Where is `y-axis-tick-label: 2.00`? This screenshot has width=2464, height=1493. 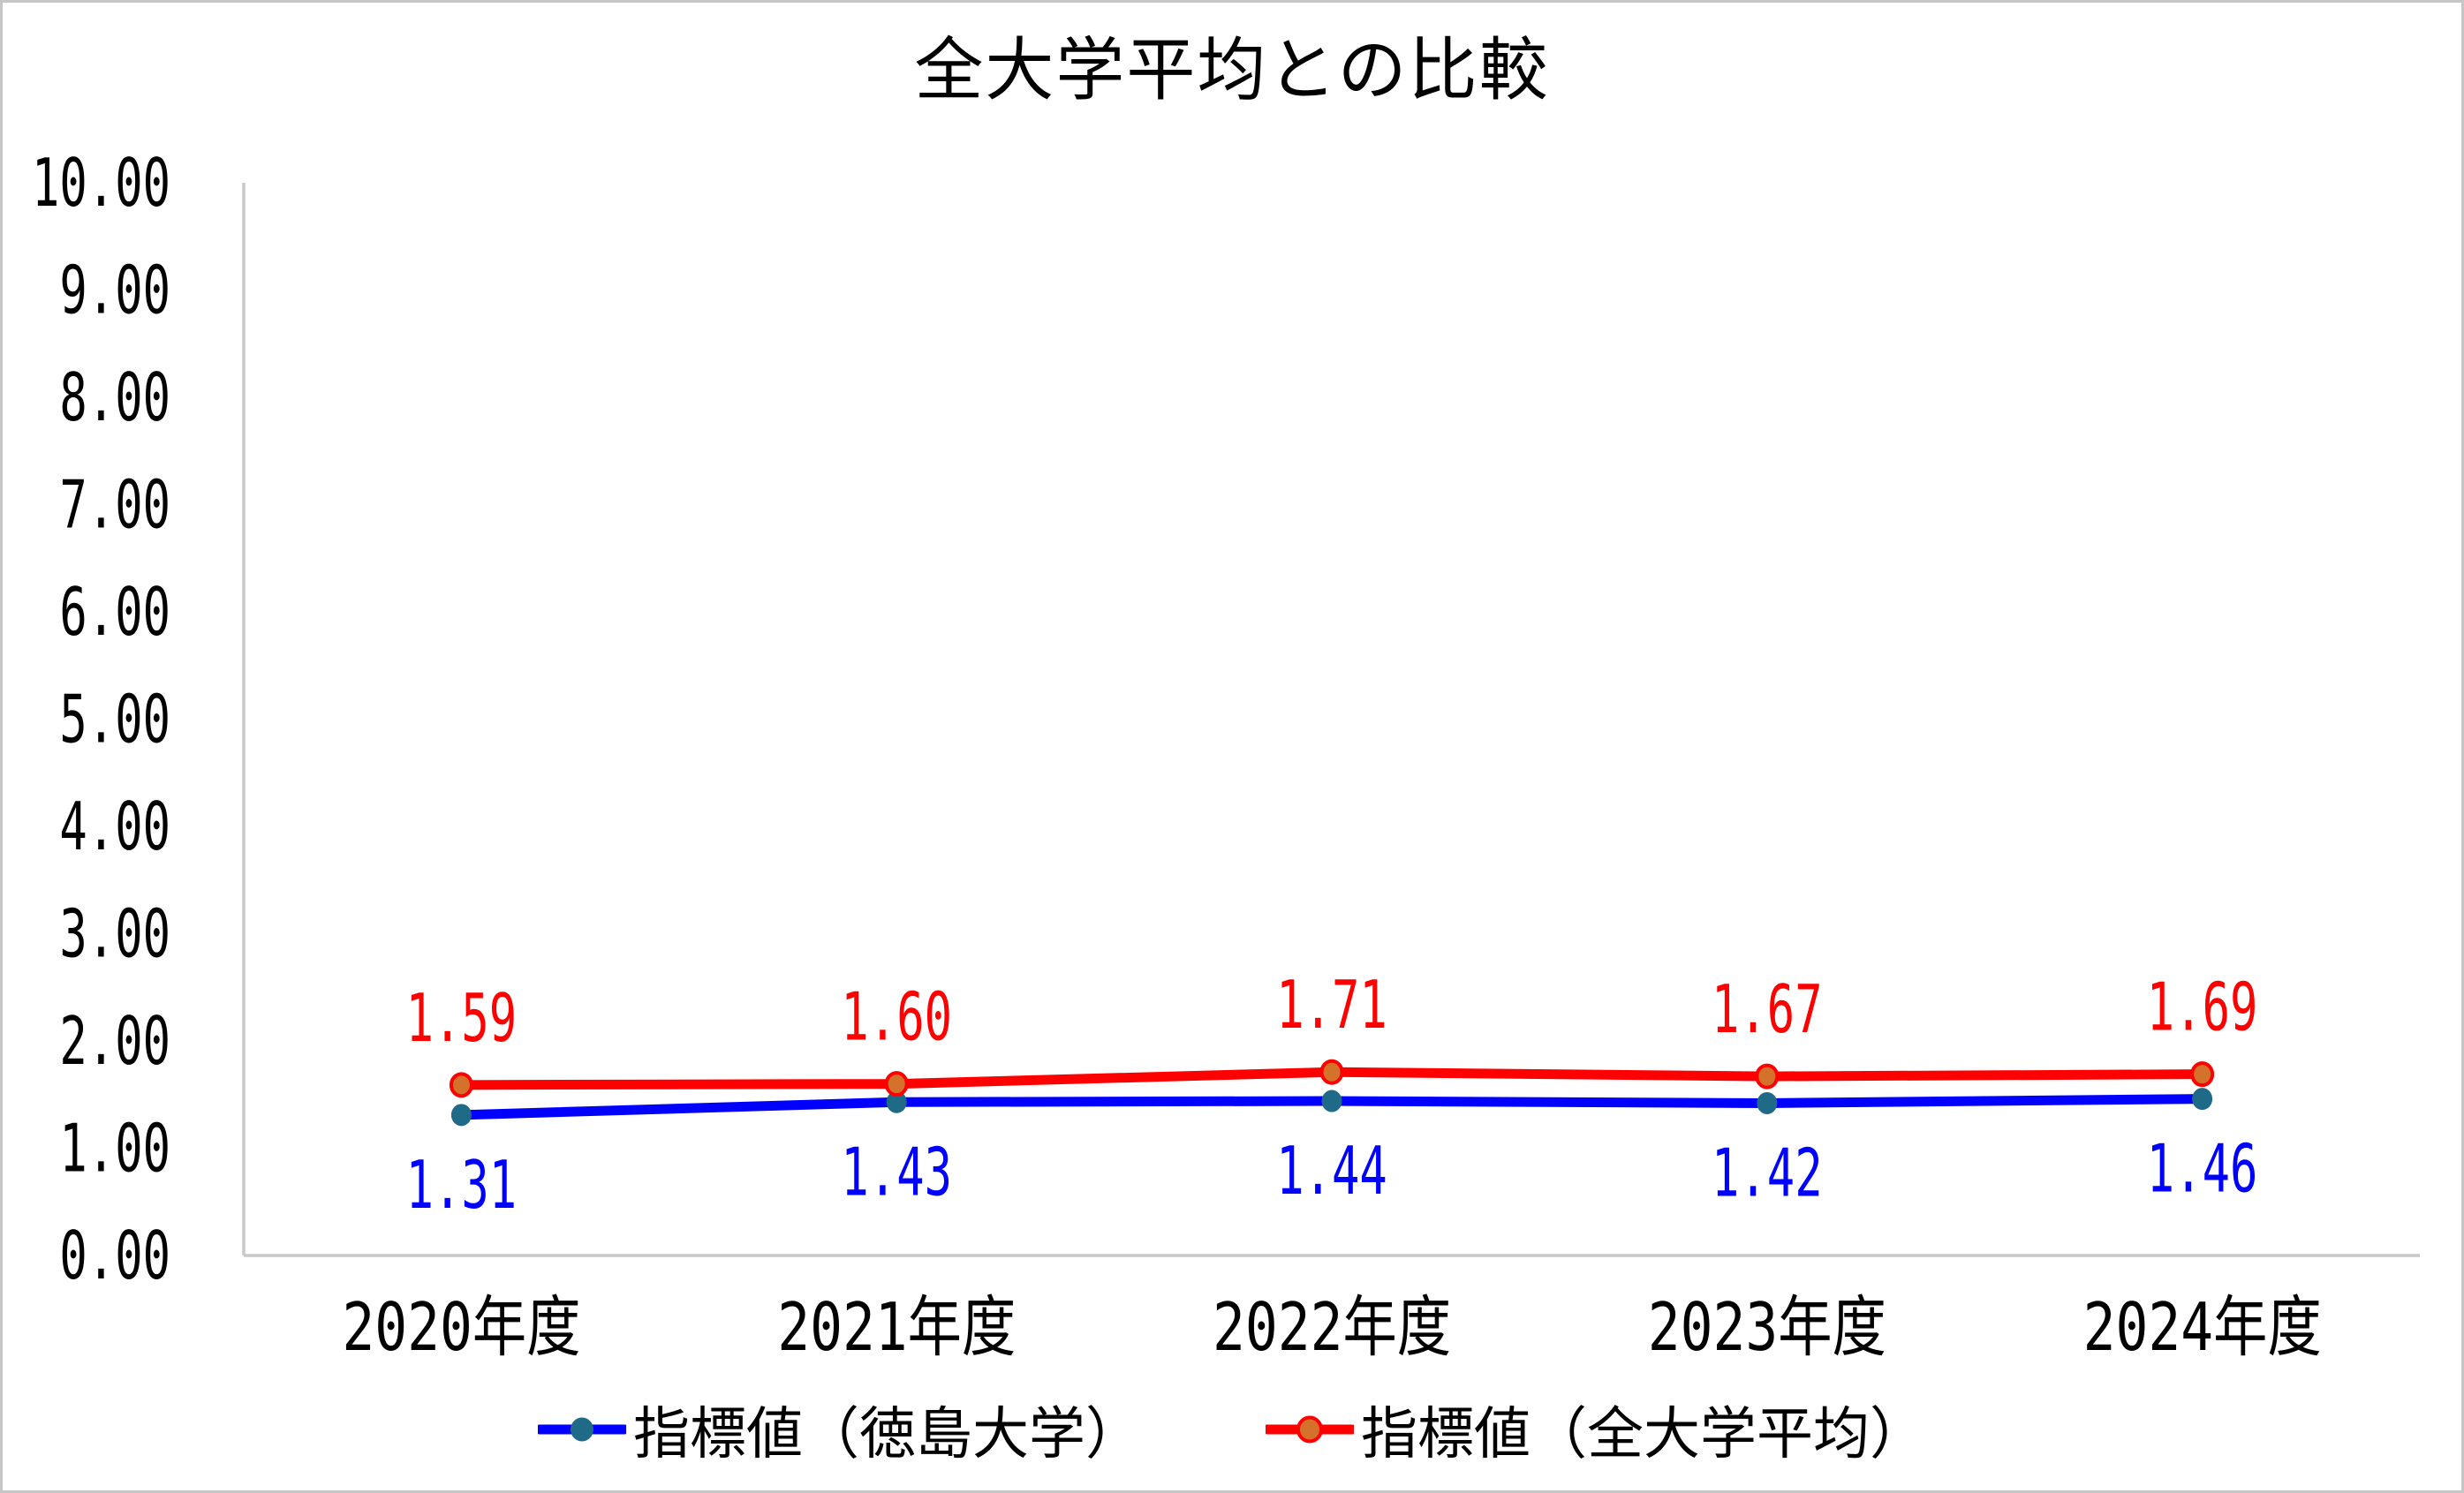
y-axis-tick-label: 2.00 is located at coordinates (114, 1041).